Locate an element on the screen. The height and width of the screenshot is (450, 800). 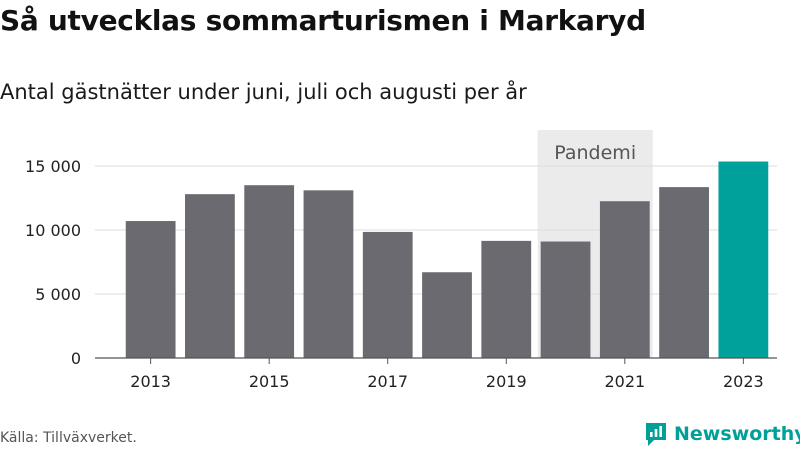
x-tick-label: 2023 is located at coordinates (743, 381).